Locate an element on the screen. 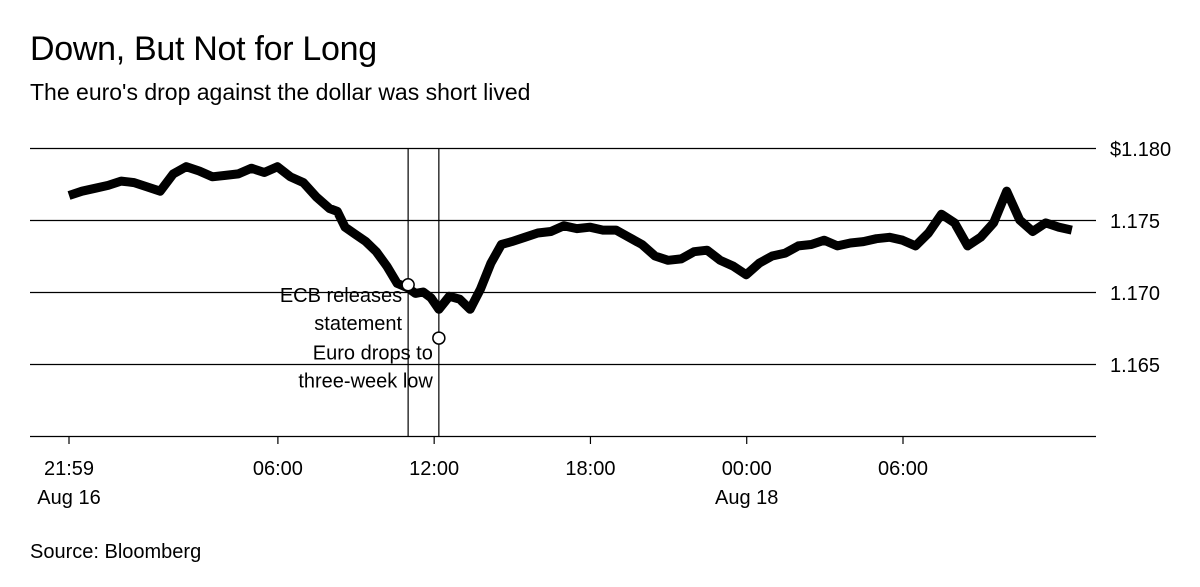 Image resolution: width=1200 pixels, height=587 pixels. x-tick-label-4: 00:00 is located at coordinates (747, 469).